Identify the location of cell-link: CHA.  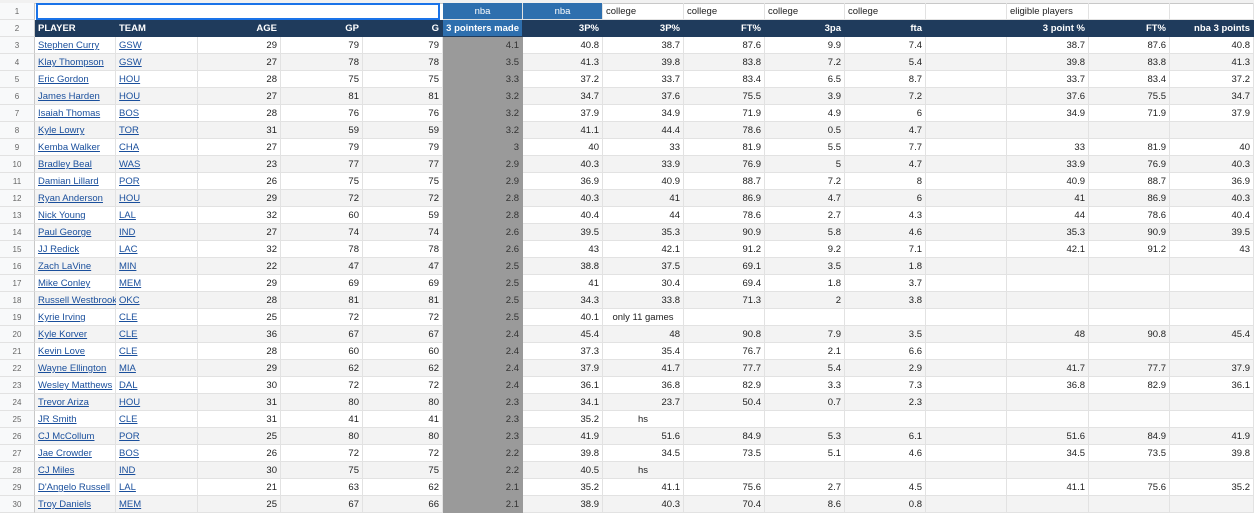
(129, 147).